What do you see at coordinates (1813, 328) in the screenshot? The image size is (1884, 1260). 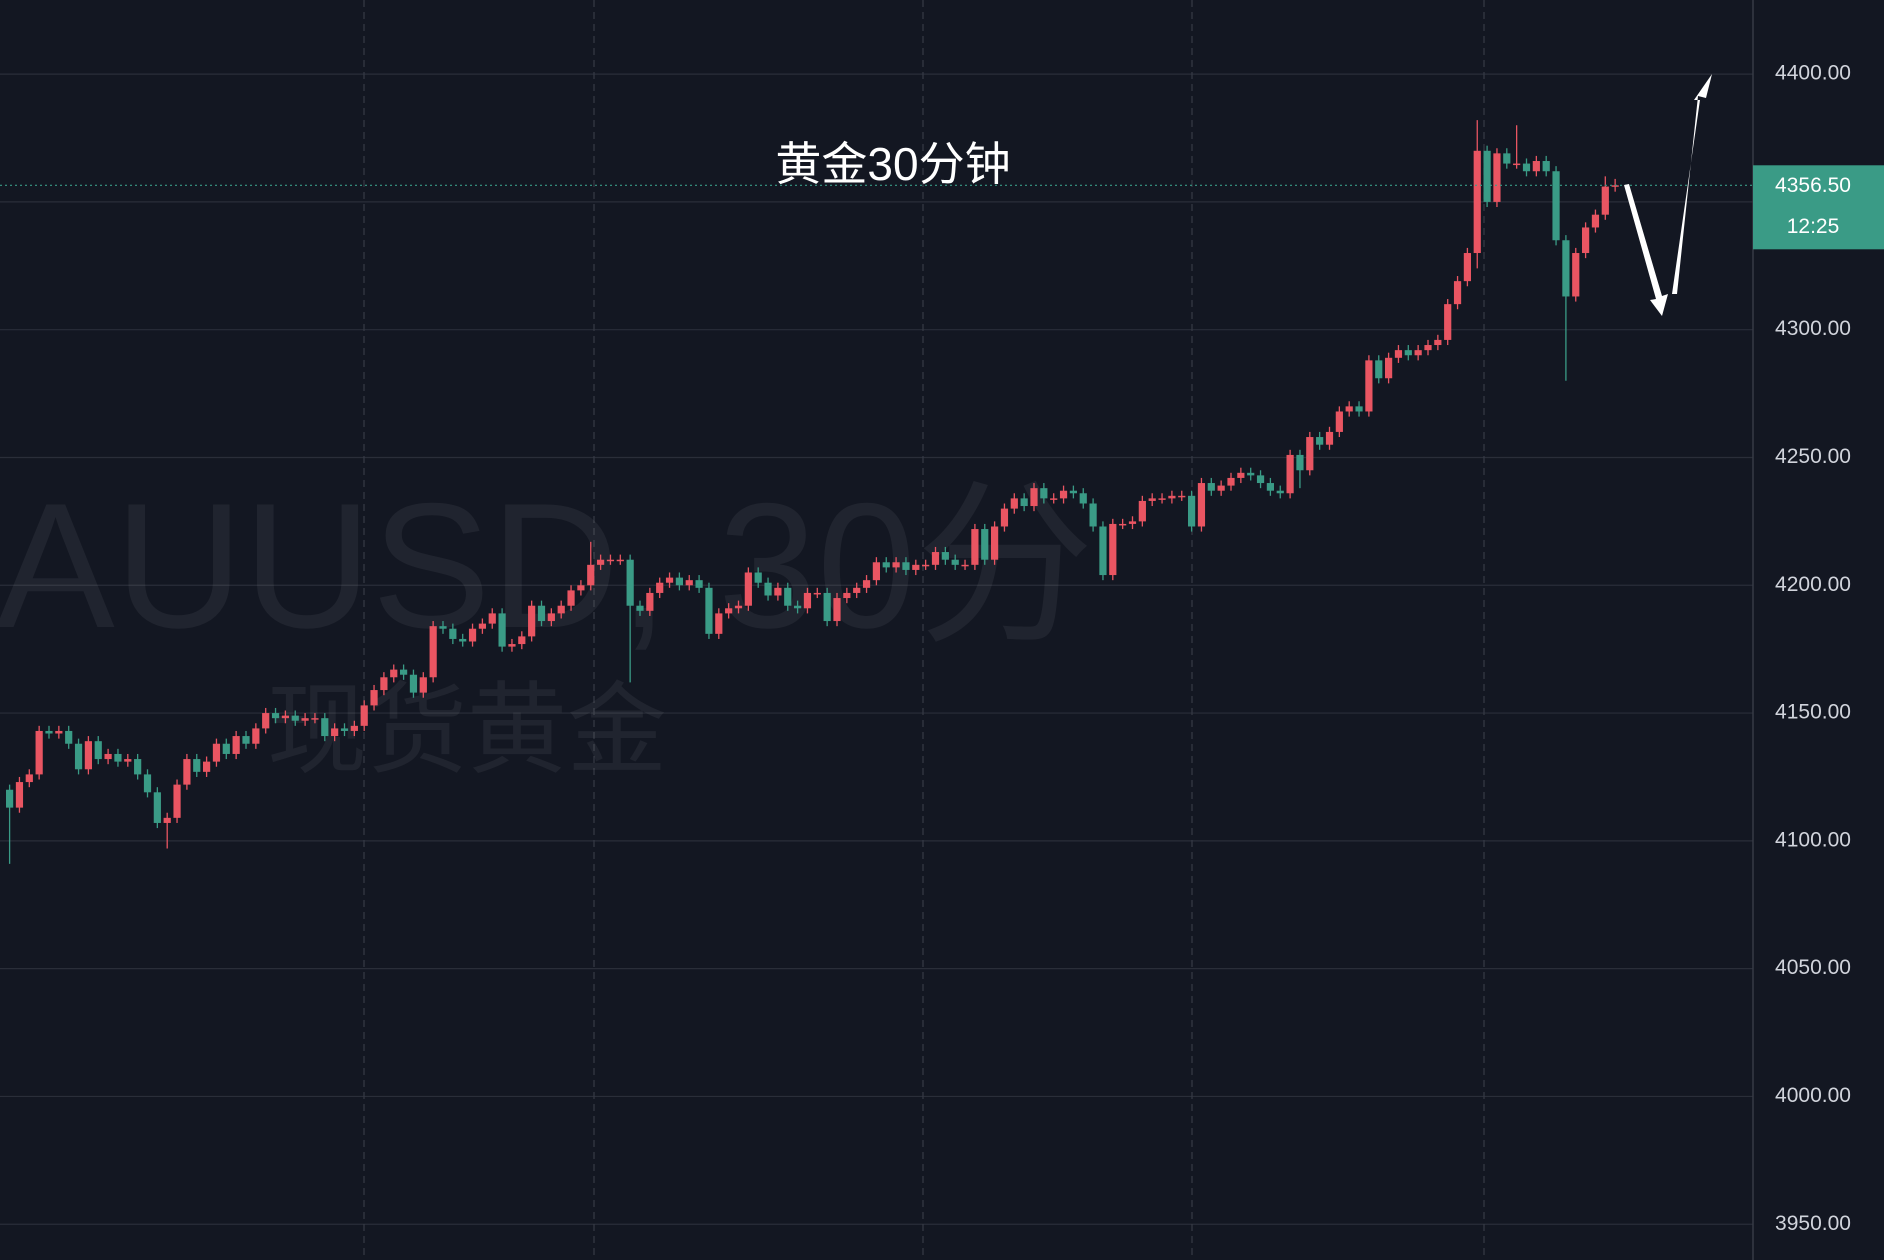 I see `y-tick-label: 4300.00` at bounding box center [1813, 328].